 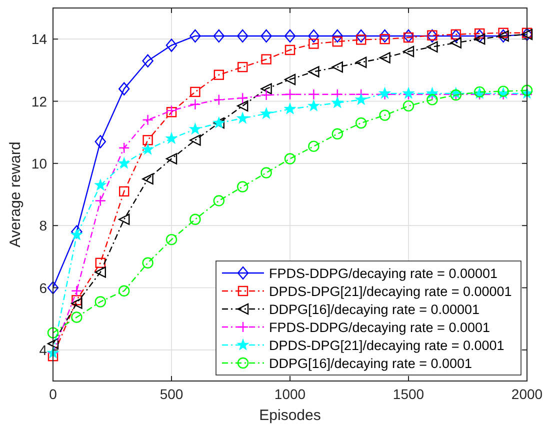 What do you see at coordinates (43, 288) in the screenshot?
I see `y-tick-label: 6` at bounding box center [43, 288].